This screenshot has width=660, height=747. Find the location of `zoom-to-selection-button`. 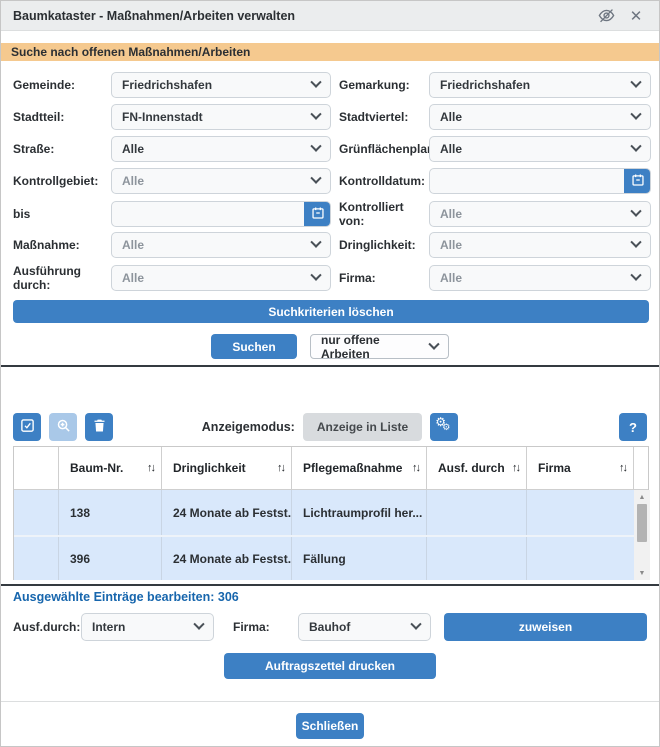

zoom-to-selection-button is located at coordinates (63, 427).